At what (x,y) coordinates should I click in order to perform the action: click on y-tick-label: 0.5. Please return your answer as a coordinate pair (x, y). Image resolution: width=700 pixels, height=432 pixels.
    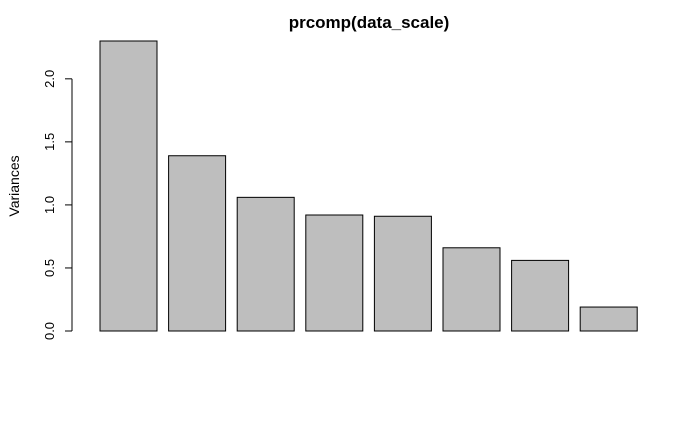
    Looking at the image, I should click on (49, 268).